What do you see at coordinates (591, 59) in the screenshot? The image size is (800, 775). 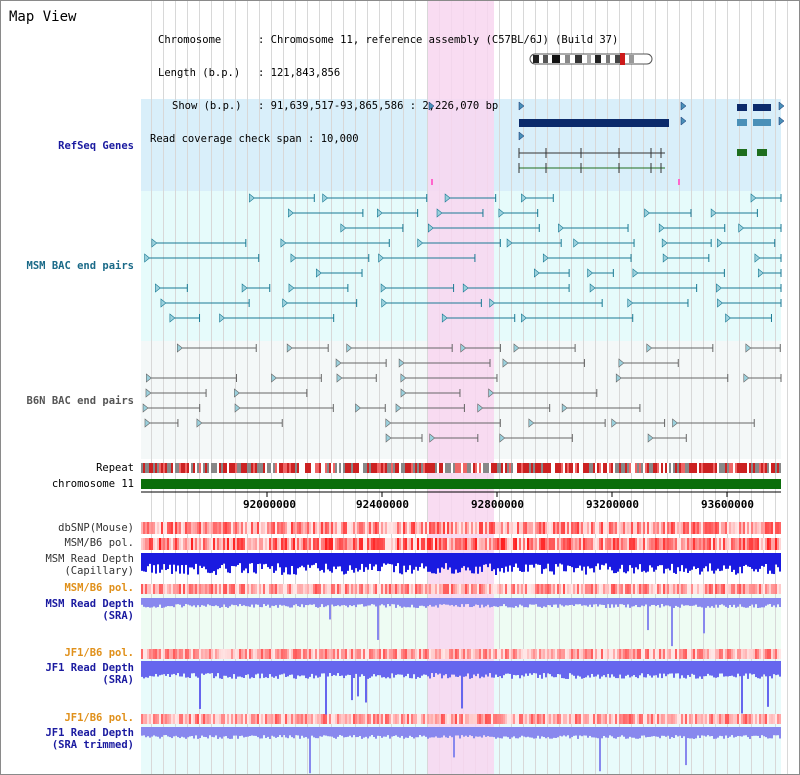 I see `chromosome-ideogram` at bounding box center [591, 59].